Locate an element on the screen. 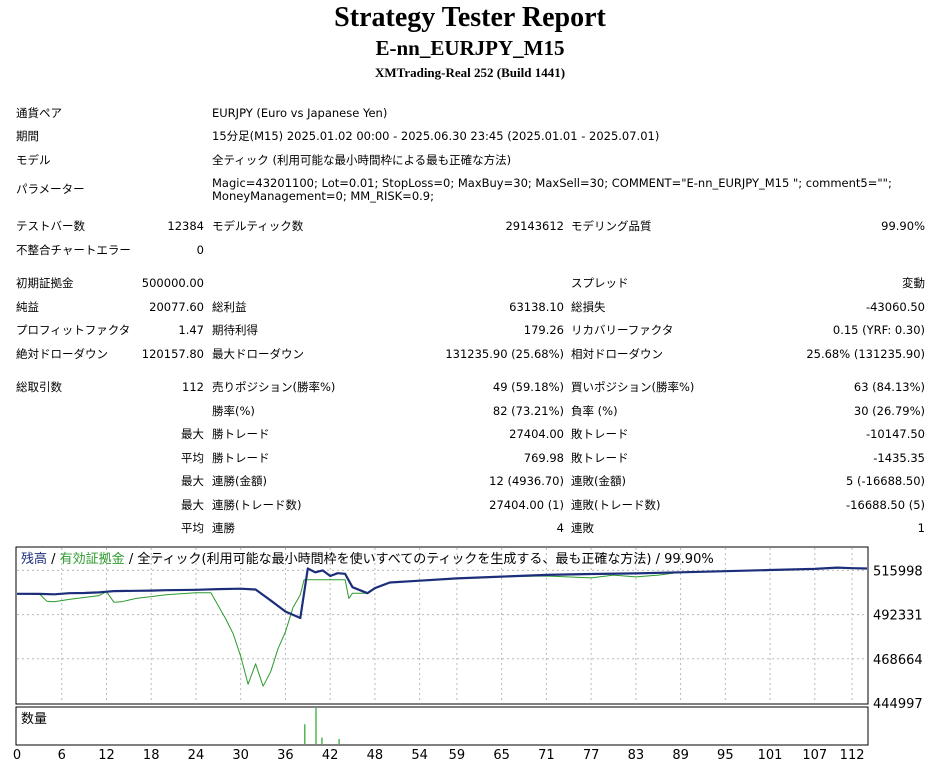 Image resolution: width=940 pixels, height=764 pixels. long-positions-value: 63 (84.13%) is located at coordinates (889, 387).